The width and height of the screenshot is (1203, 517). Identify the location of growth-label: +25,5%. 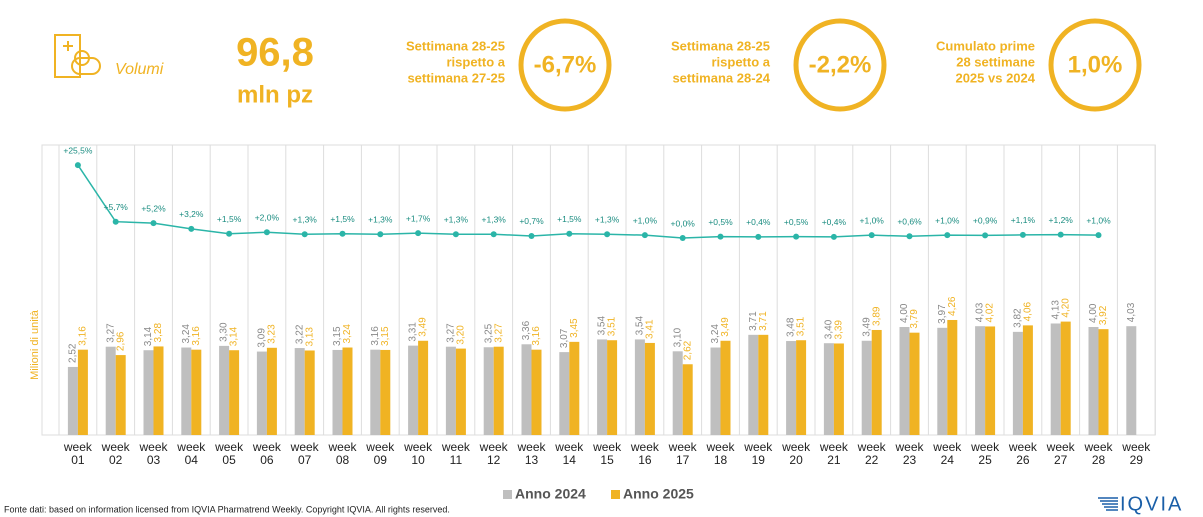
(78, 150).